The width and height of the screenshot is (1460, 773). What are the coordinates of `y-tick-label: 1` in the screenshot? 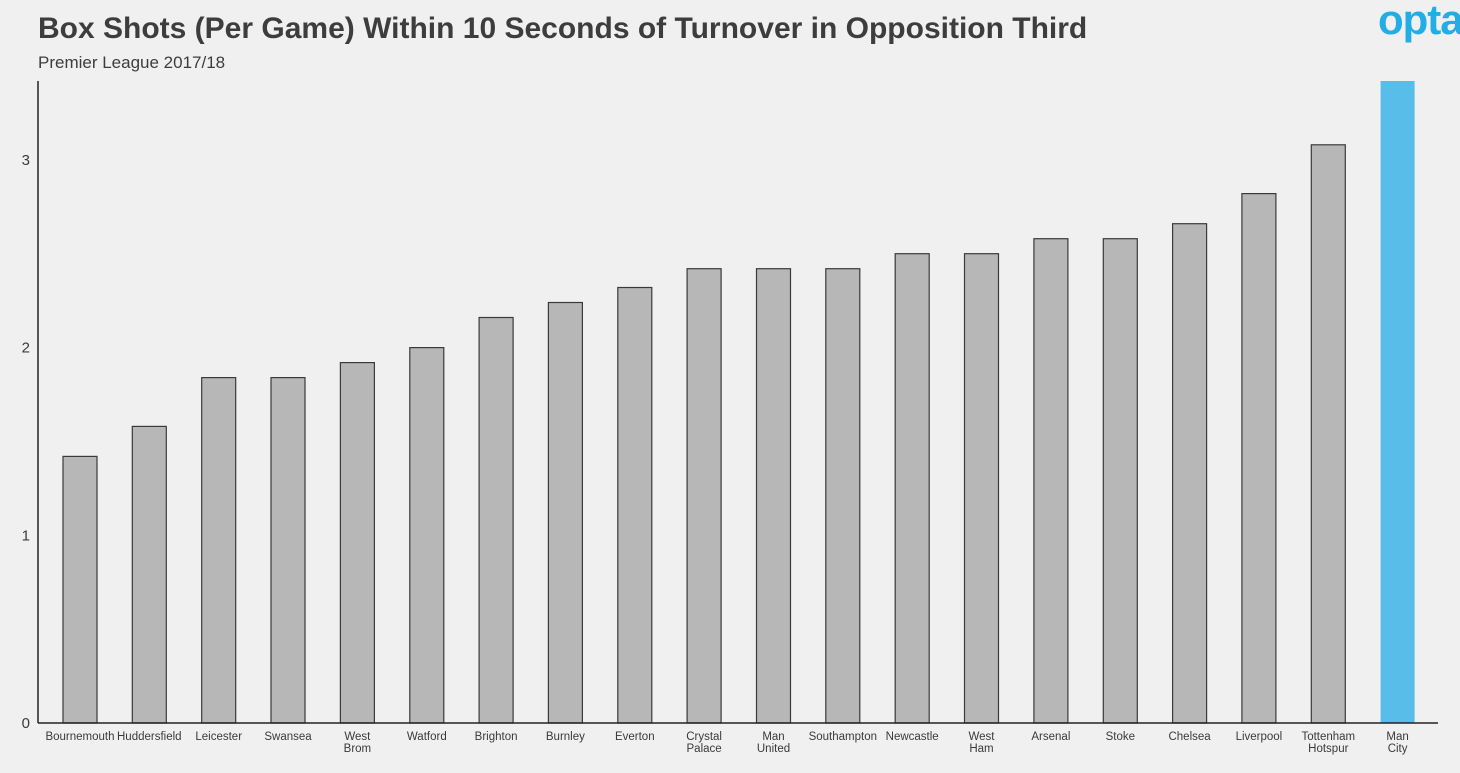 It's located at (26, 535).